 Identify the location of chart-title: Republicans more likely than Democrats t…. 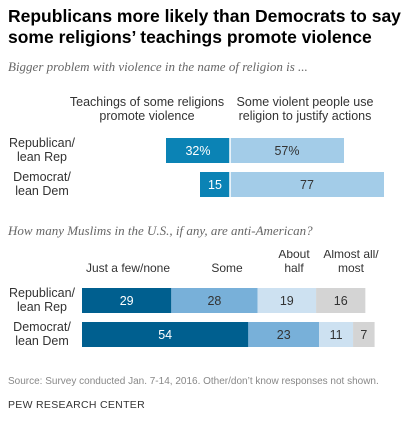
(204, 26).